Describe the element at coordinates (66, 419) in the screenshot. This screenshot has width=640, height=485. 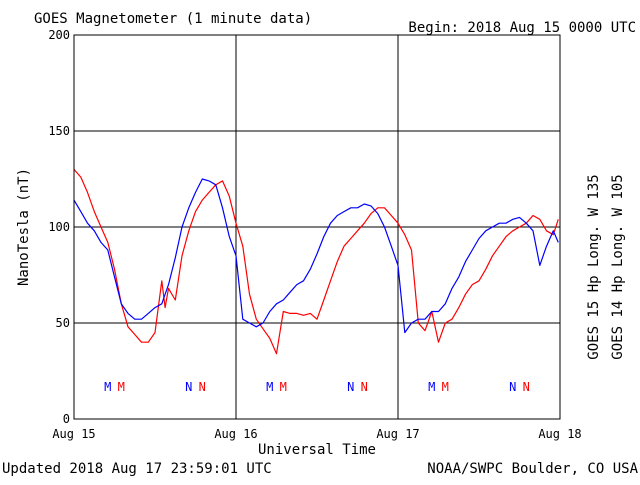
I see `y-tick-label: 0` at that location.